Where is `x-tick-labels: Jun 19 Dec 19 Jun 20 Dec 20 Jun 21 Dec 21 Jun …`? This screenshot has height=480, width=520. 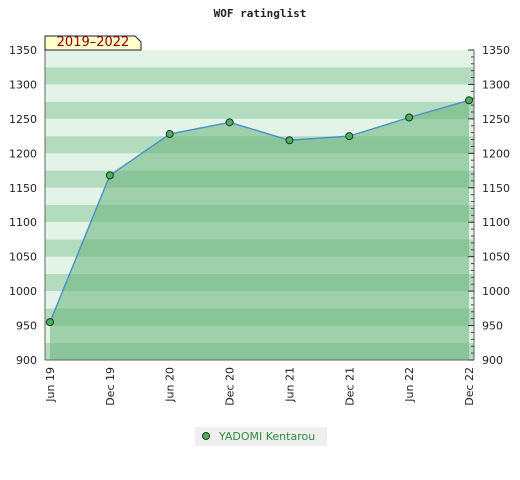 x-tick-labels: Jun 19 Dec 19 Jun 20 Dec 20 Jun 21 Dec 21 Jun … is located at coordinates (260, 386).